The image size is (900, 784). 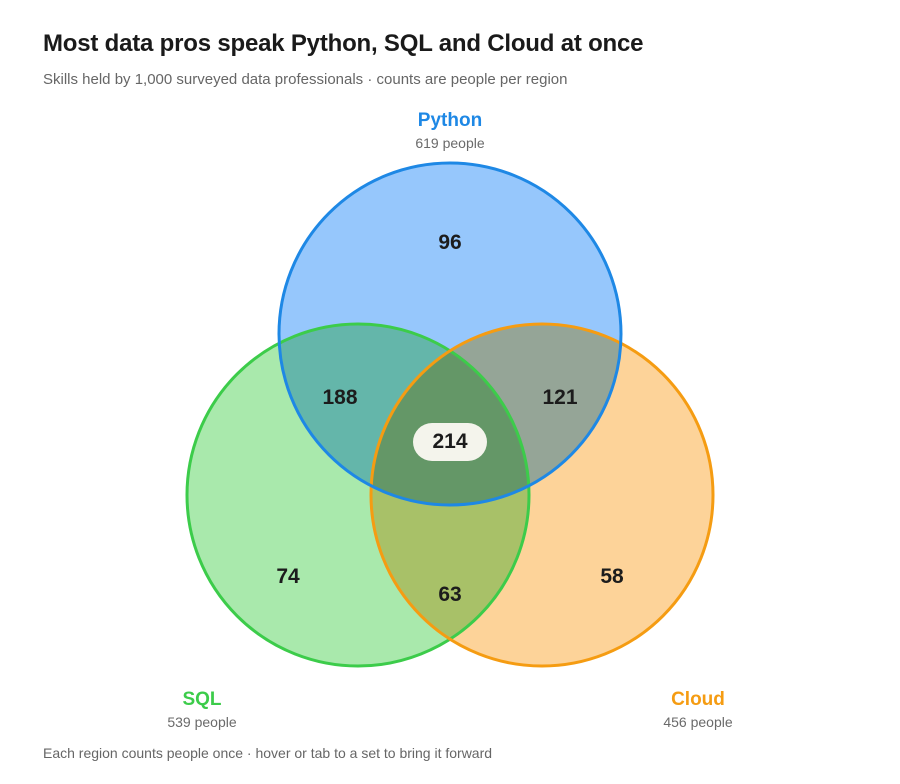 What do you see at coordinates (339, 397) in the screenshot?
I see `region-python-sql: 188` at bounding box center [339, 397].